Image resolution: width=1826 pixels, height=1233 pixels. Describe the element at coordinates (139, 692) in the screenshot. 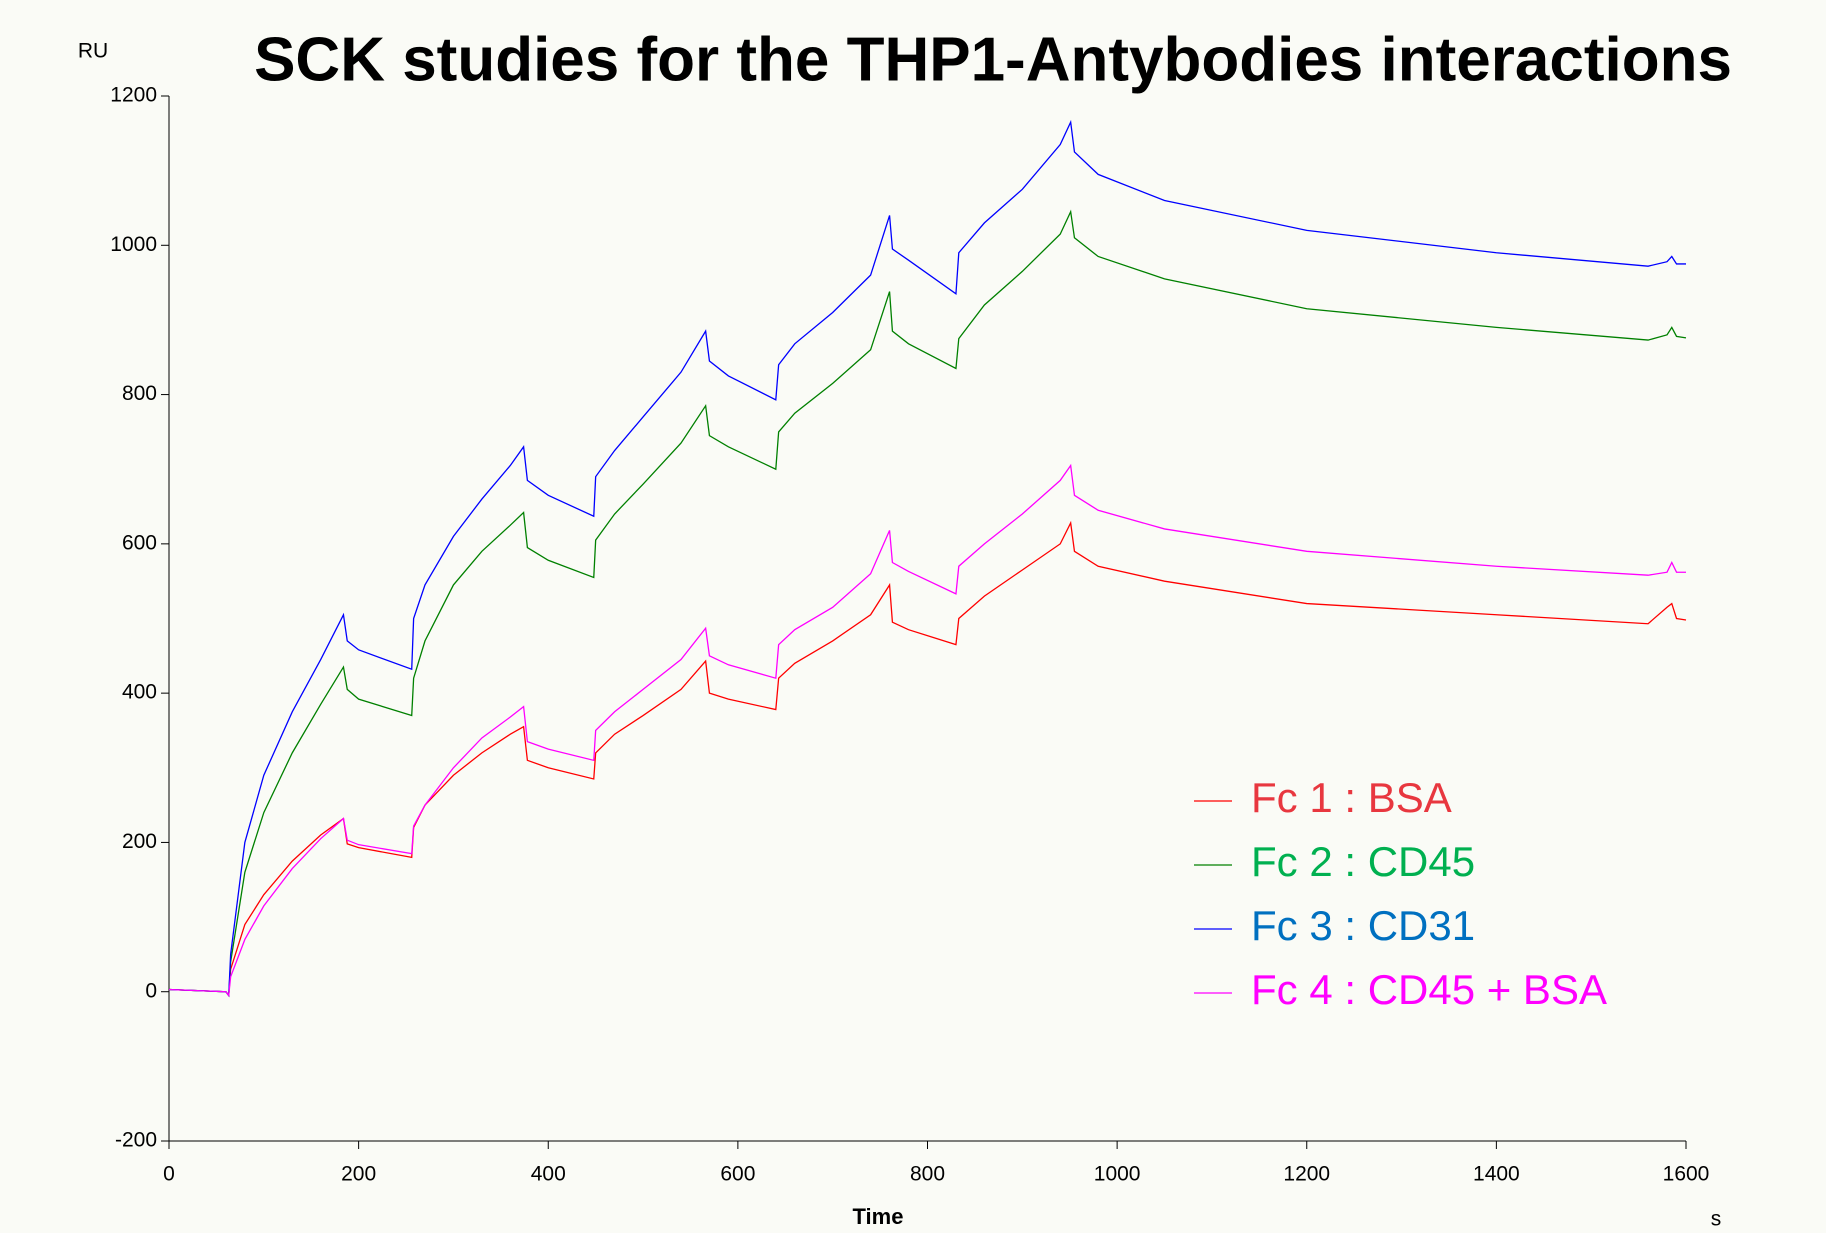

I see `y-tick-label: 400` at that location.